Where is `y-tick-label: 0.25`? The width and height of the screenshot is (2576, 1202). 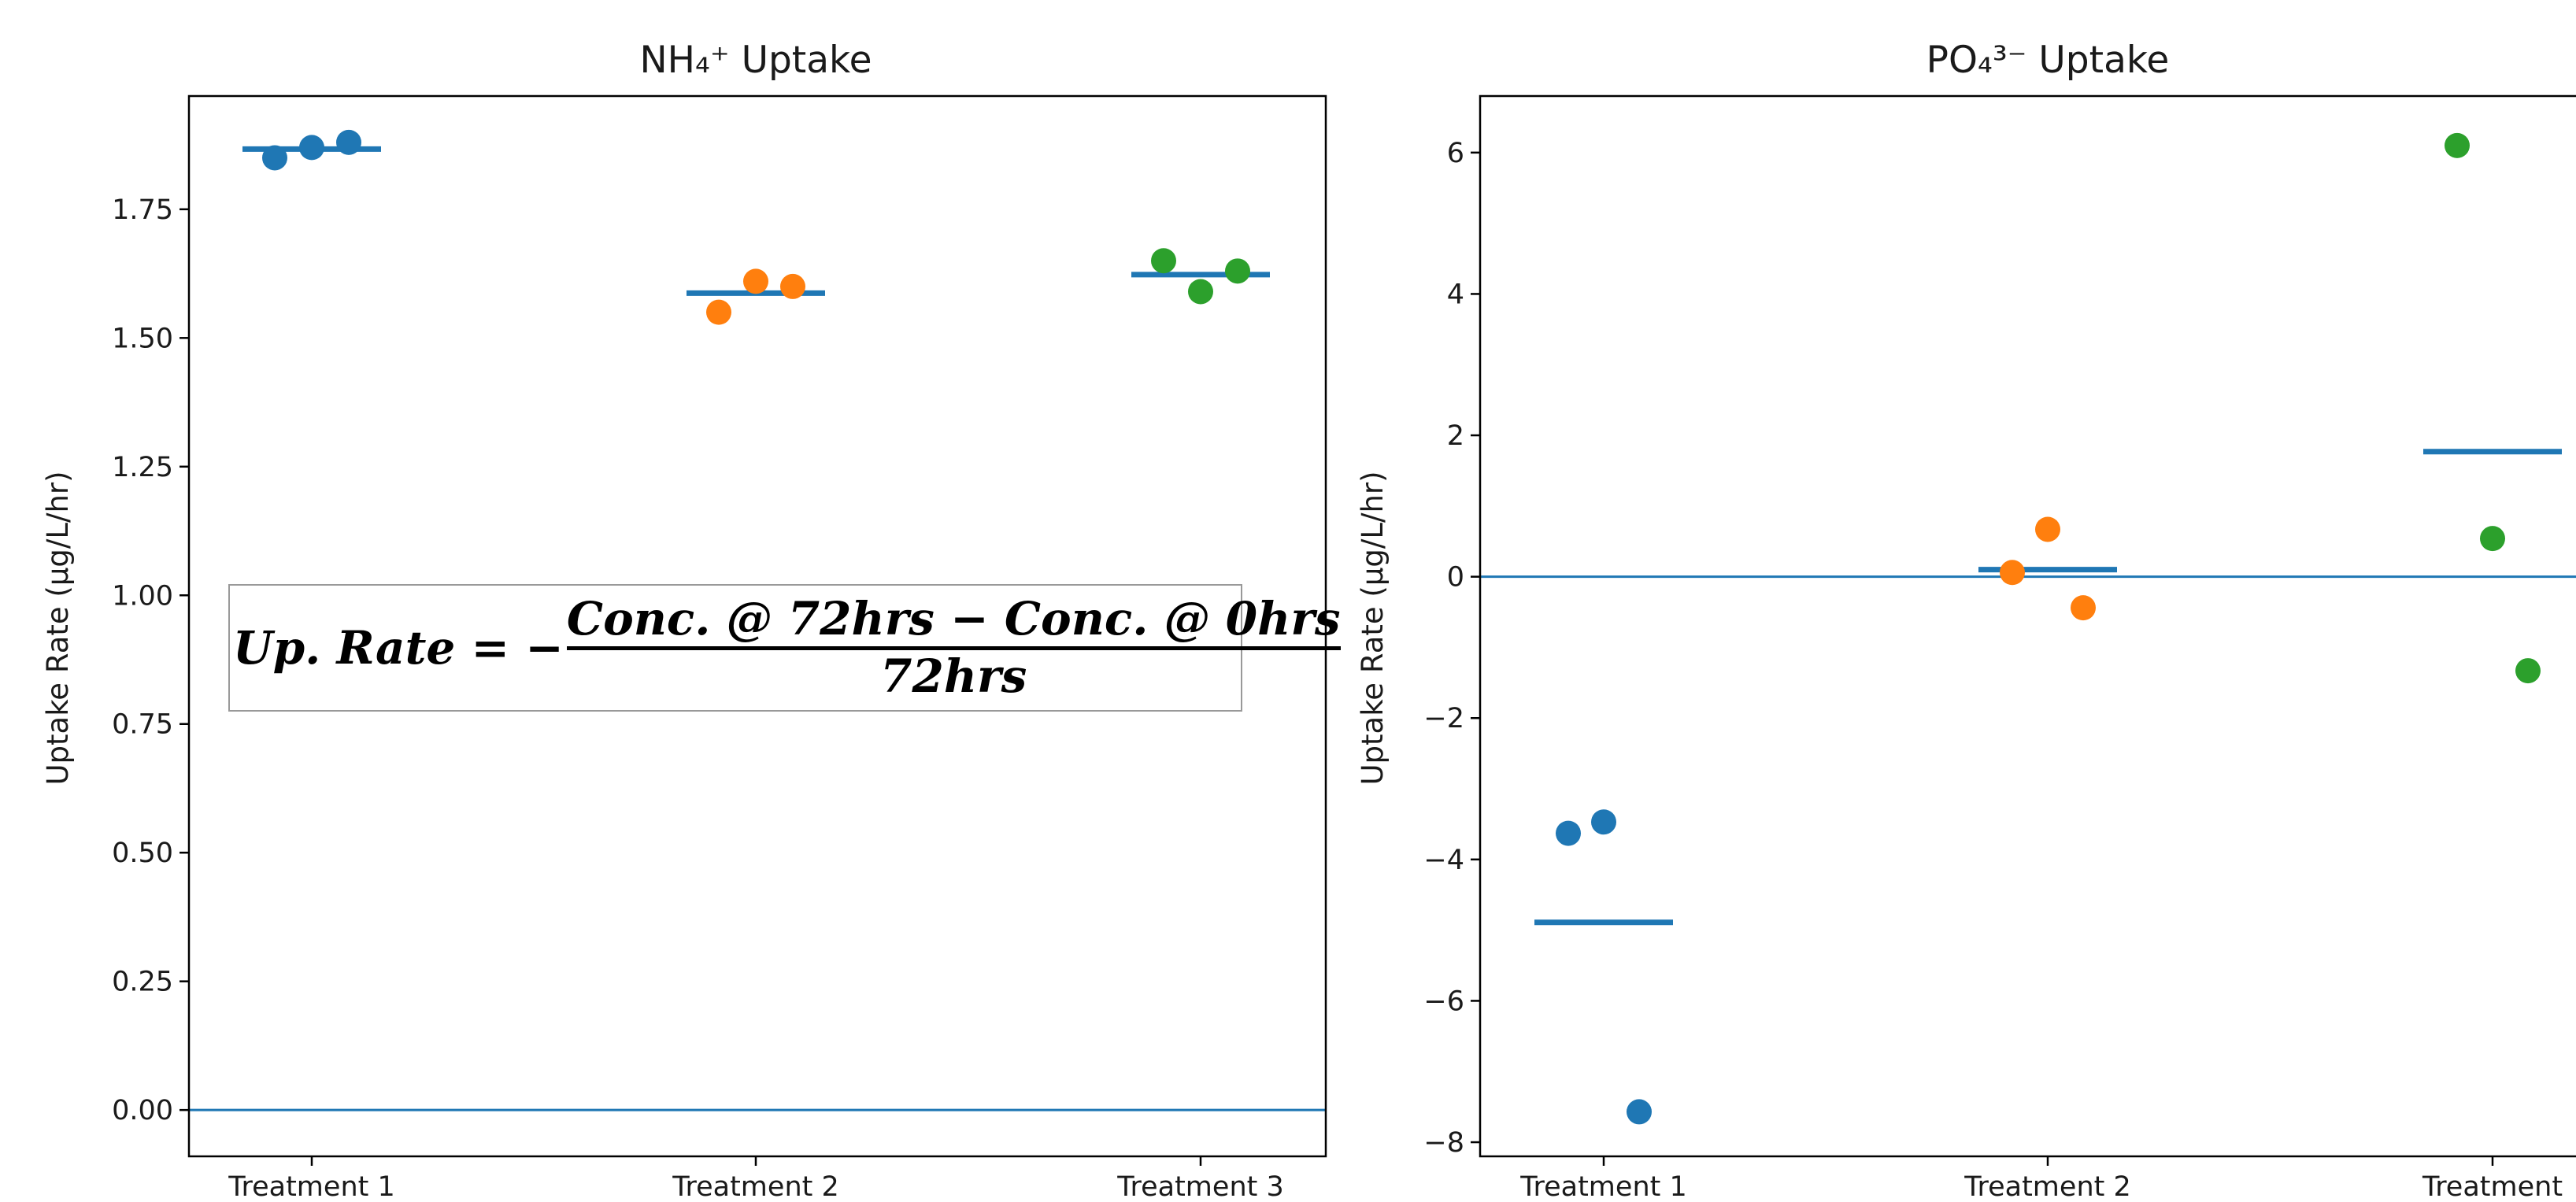 y-tick-label: 0.25 is located at coordinates (142, 983).